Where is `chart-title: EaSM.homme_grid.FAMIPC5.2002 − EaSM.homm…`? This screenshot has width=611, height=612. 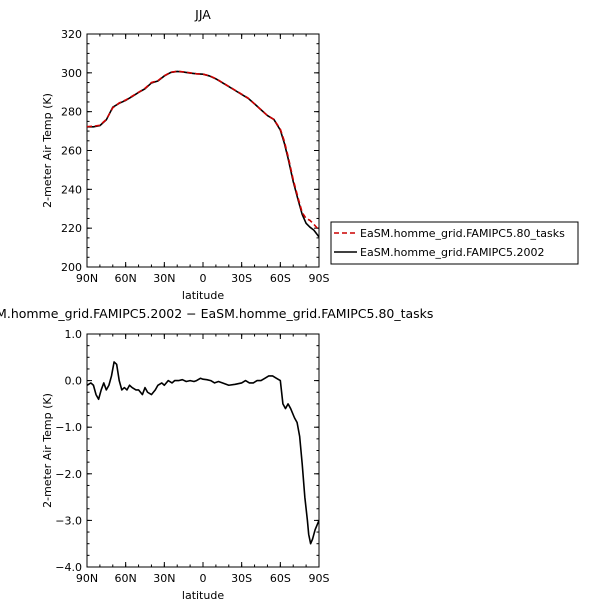
chart-title: EaSM.homme_grid.FAMIPC5.2002 − EaSM.homm… is located at coordinates (216, 313).